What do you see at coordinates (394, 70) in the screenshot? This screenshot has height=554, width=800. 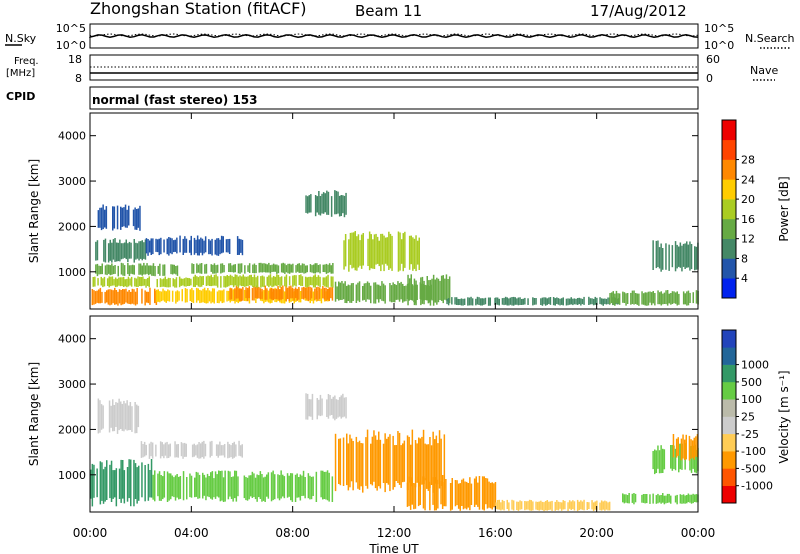 I see `freq-traces` at bounding box center [394, 70].